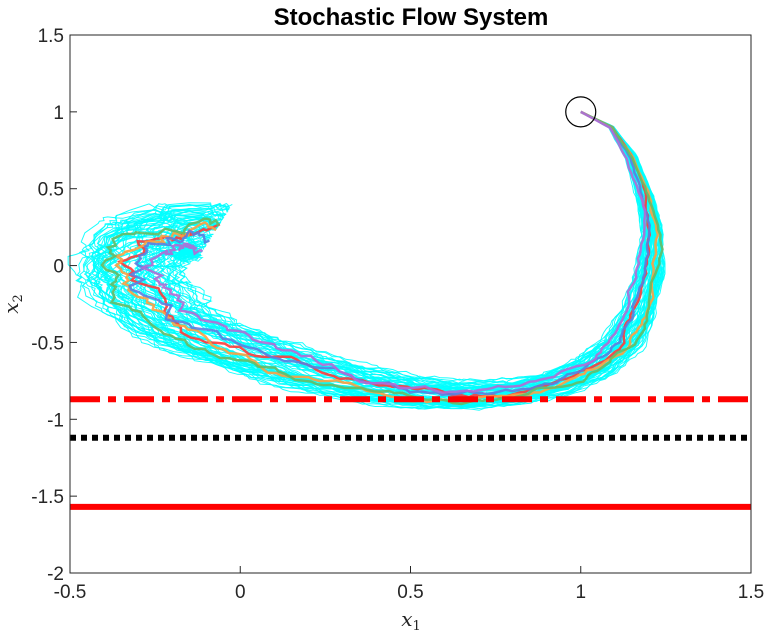 The width and height of the screenshot is (768, 633). What do you see at coordinates (580, 592) in the screenshot?
I see `x-tick-label: 1` at bounding box center [580, 592].